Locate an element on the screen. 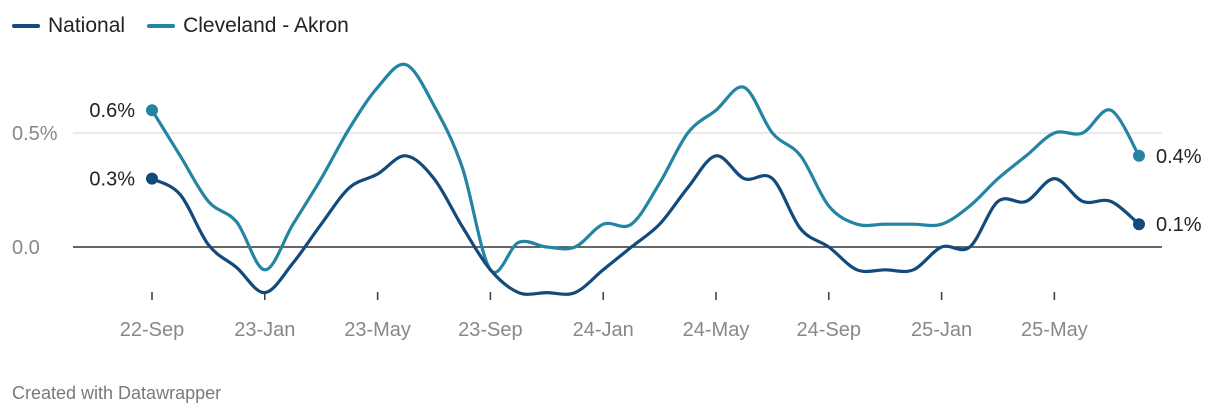 The image size is (1220, 420). end-point-cleveland-akron is located at coordinates (1139, 155).